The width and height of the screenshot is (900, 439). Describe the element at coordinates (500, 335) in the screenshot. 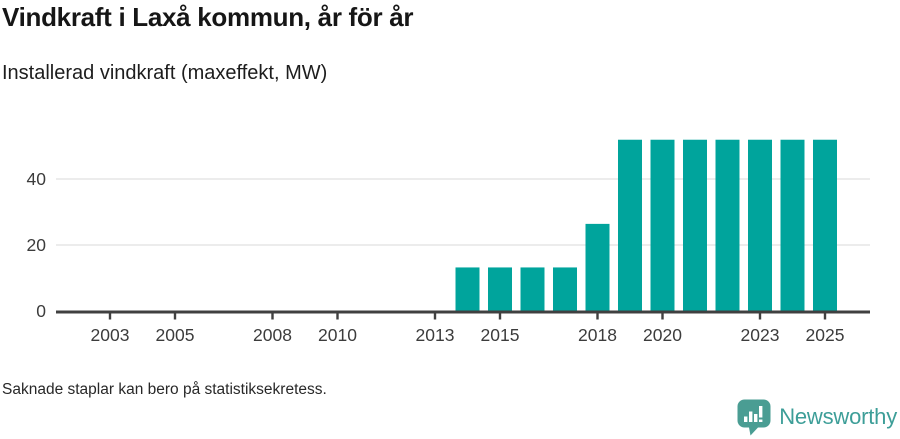

I see `x-tick-label-2015: 2015` at that location.